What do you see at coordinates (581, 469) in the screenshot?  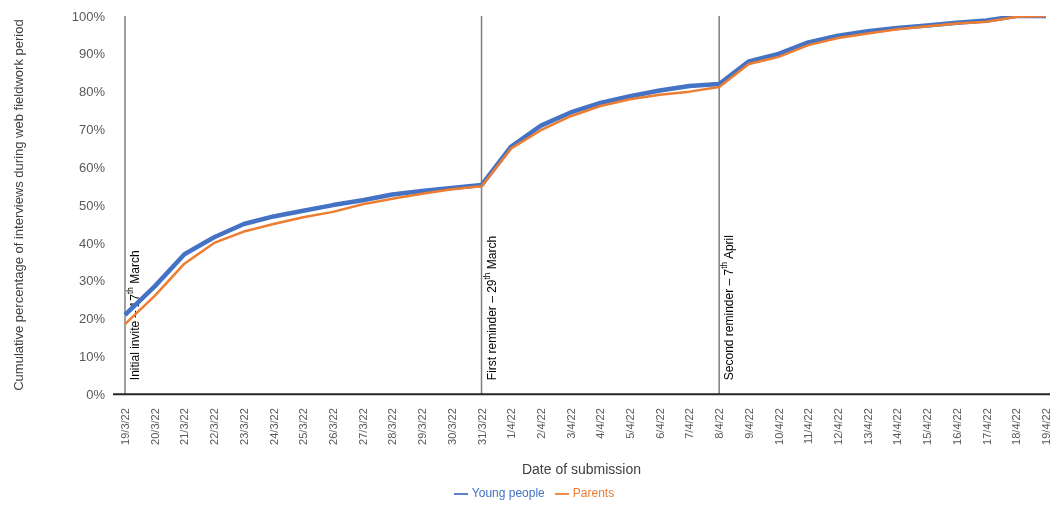 I see `x-axis-title: Date of submission` at bounding box center [581, 469].